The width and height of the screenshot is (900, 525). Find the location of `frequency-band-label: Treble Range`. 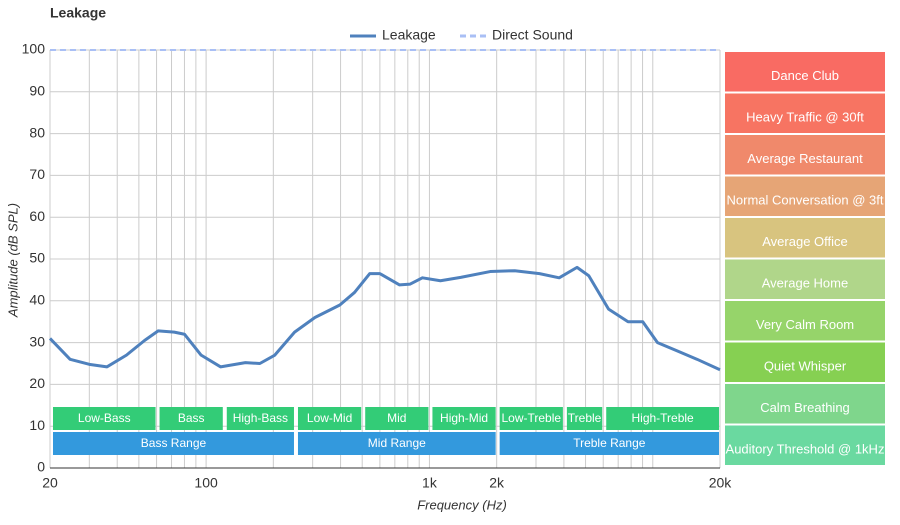

frequency-band-label: Treble Range is located at coordinates (609, 443).